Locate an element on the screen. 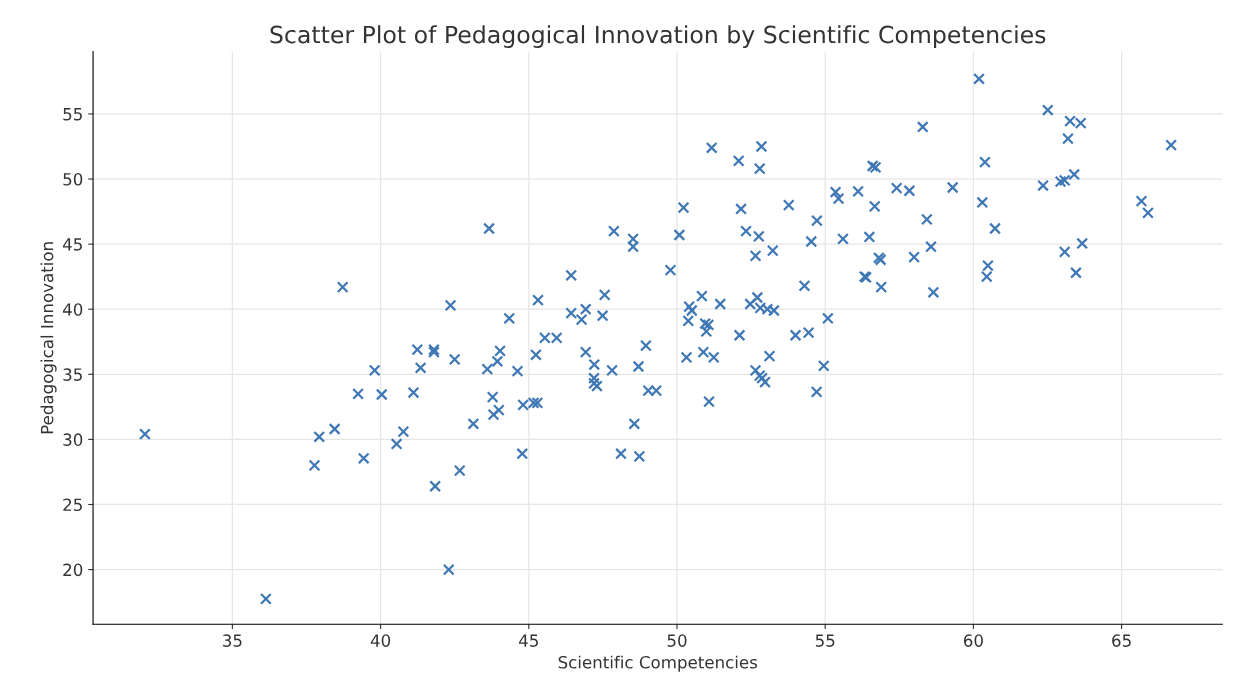  x-tick-label: 40 is located at coordinates (380, 640).